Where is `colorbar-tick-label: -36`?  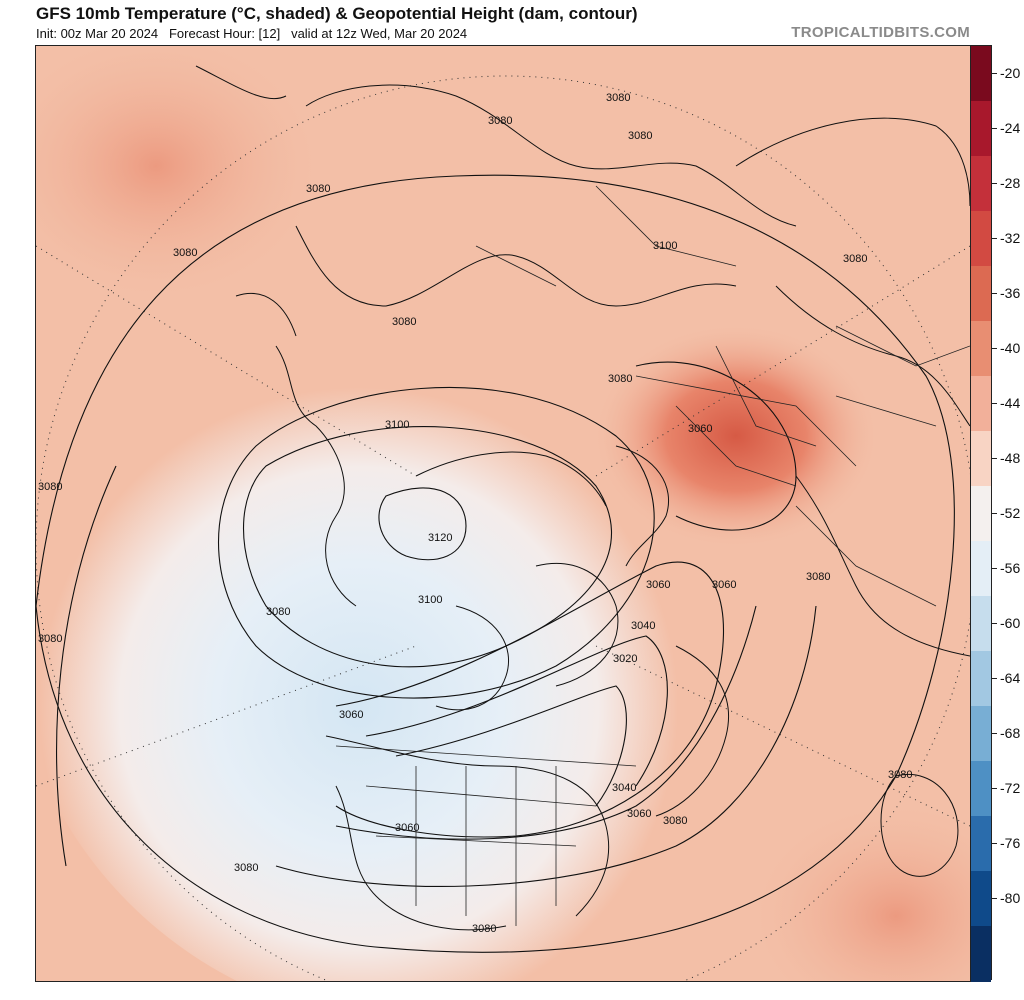 colorbar-tick-label: -36 is located at coordinates (1010, 292).